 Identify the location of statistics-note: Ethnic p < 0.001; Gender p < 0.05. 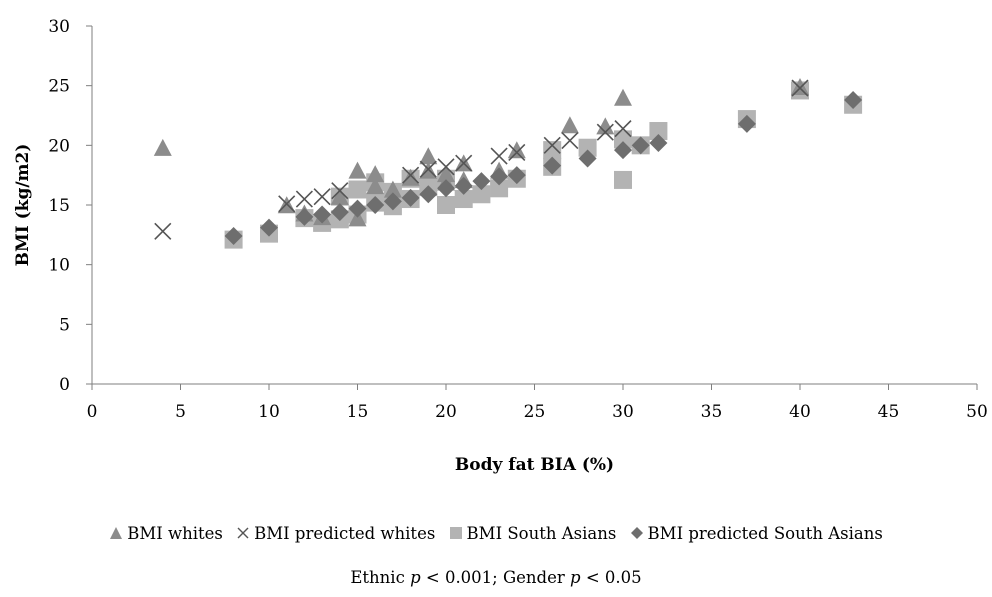
(496, 577).